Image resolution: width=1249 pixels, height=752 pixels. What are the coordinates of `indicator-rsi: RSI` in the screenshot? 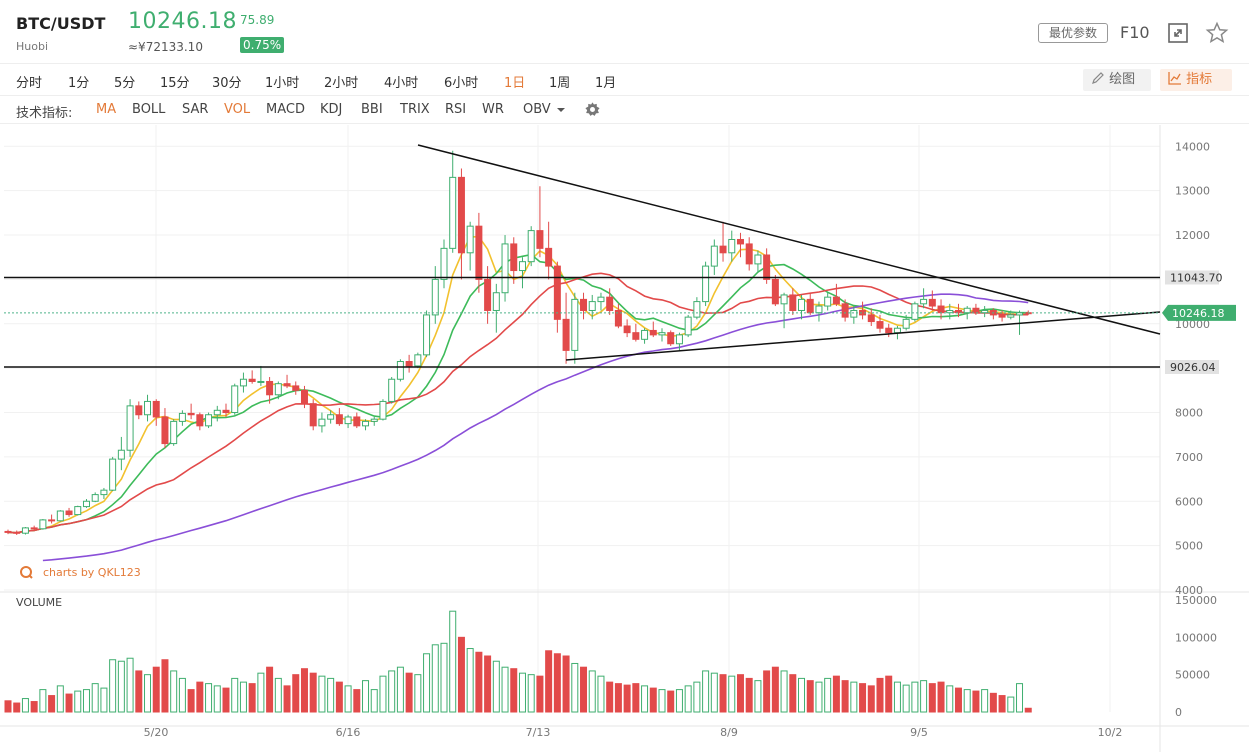 It's located at (456, 109).